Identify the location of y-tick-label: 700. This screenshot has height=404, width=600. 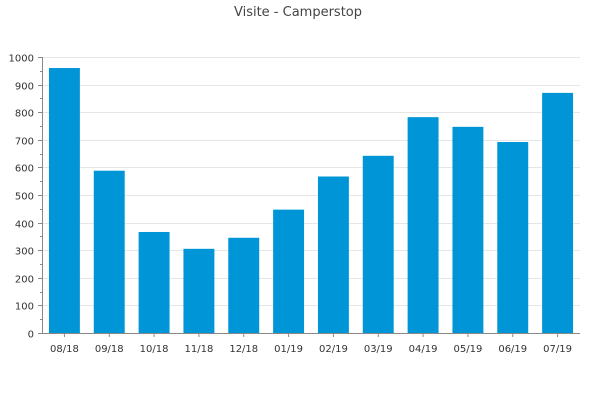
(24, 142).